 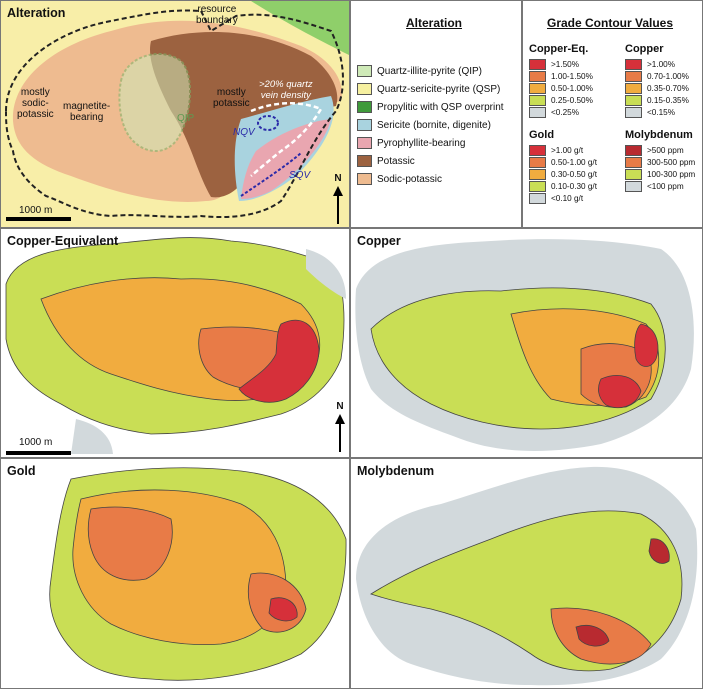 What do you see at coordinates (565, 112) in the screenshot?
I see `legend-label: <0.25%` at bounding box center [565, 112].